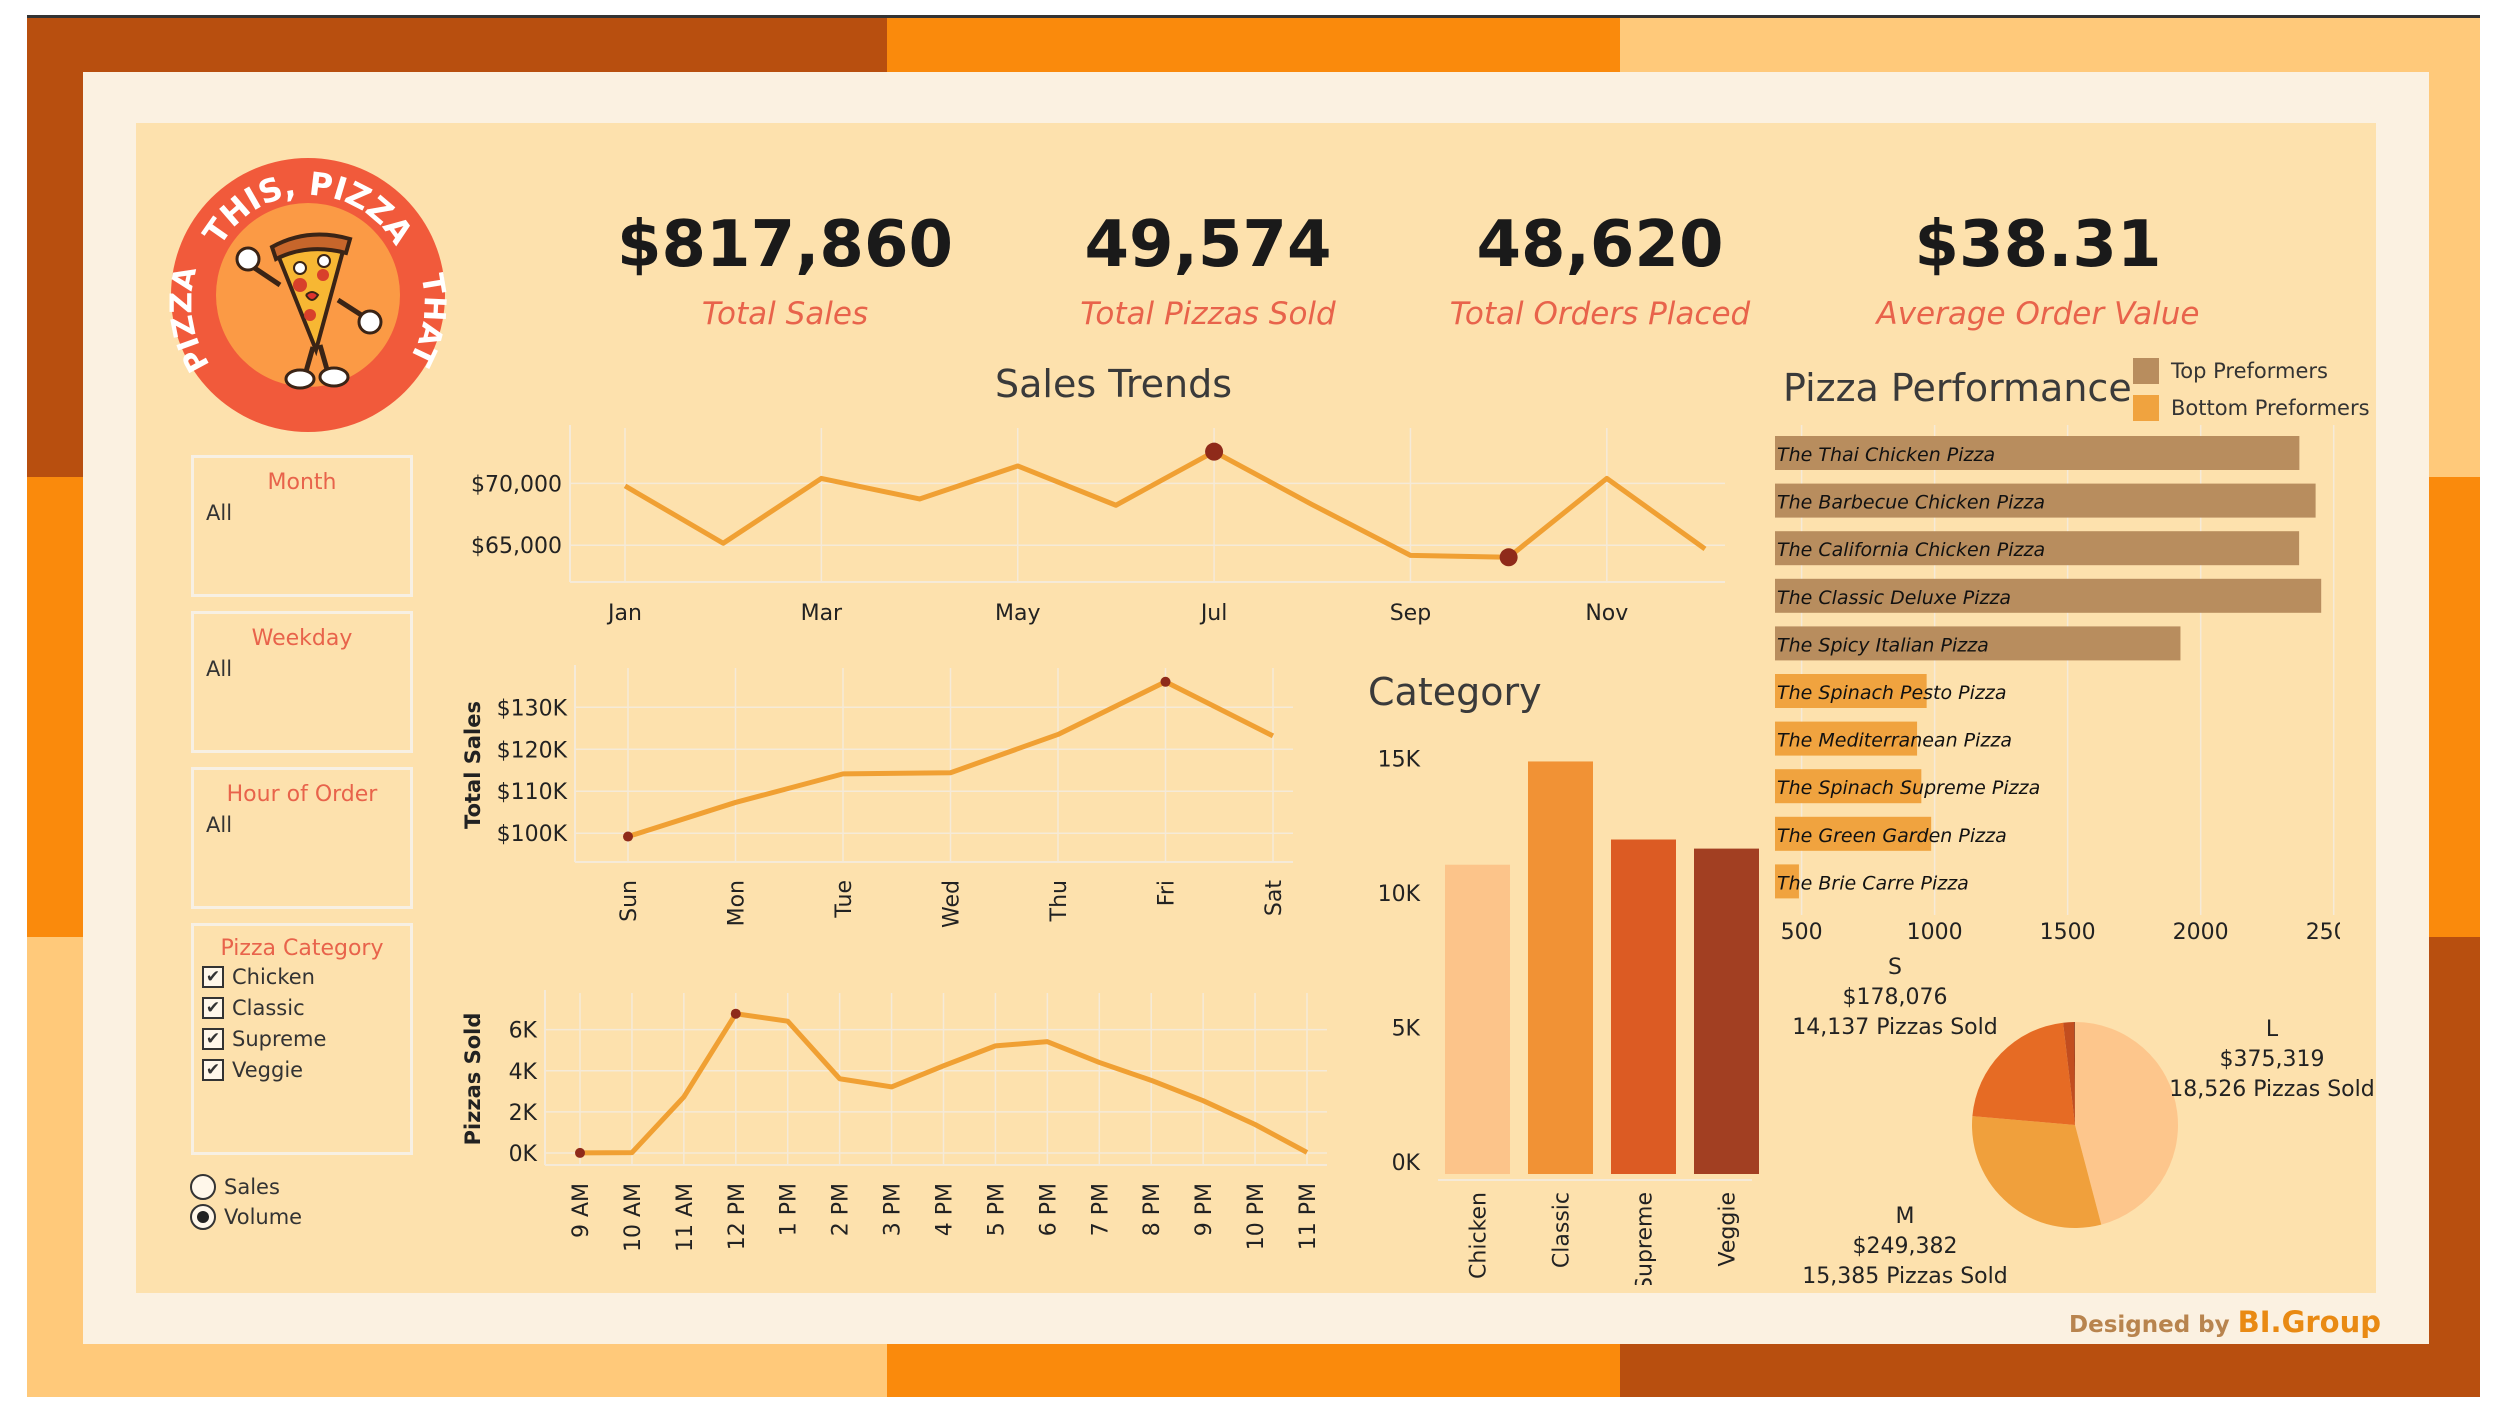 Image resolution: width=2500 pixels, height=1406 pixels. Describe the element at coordinates (629, 901) in the screenshot. I see `x-tick-label: Sun` at that location.